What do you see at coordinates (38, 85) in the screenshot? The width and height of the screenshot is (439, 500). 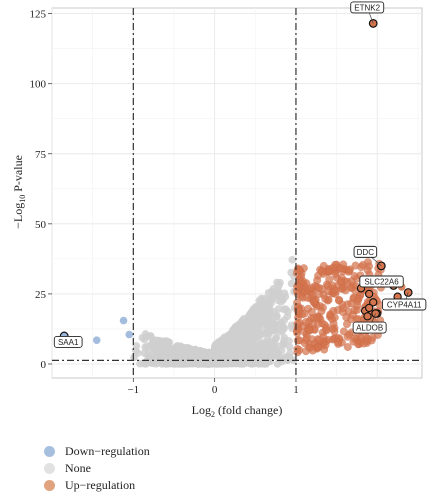 I see `y-tick-label: 100` at bounding box center [38, 85].